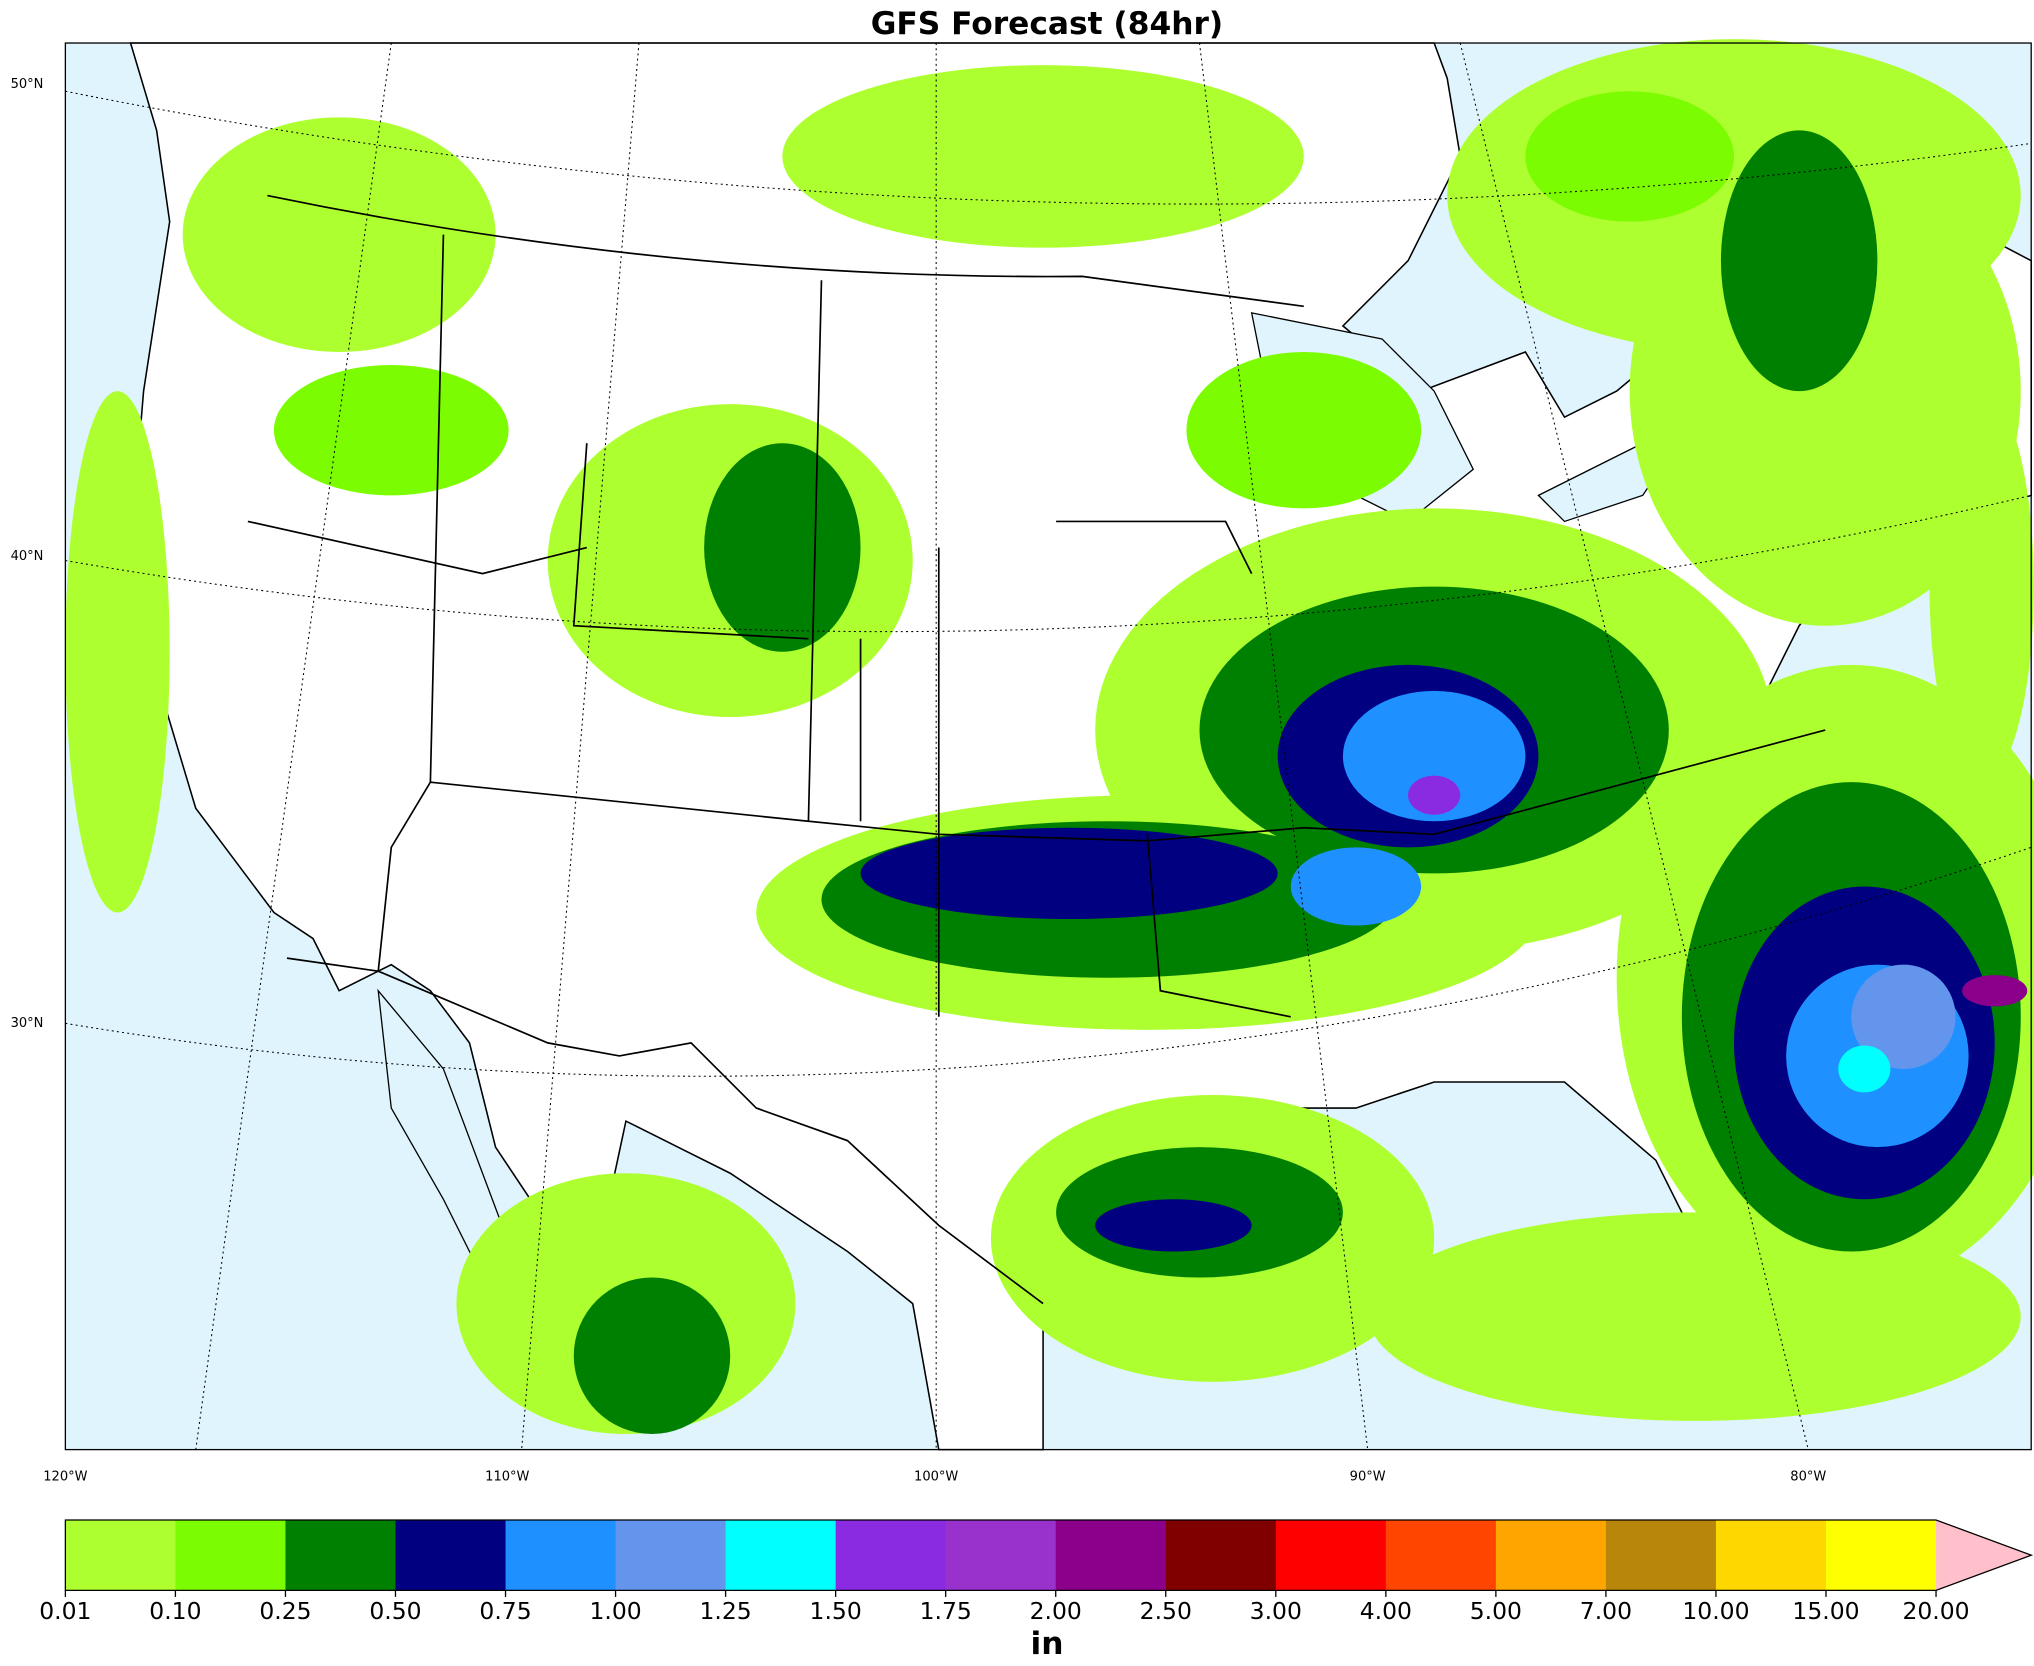 This screenshot has height=1666, width=2034. Describe the element at coordinates (1808, 1476) in the screenshot. I see `lon-label: 80°W` at that location.